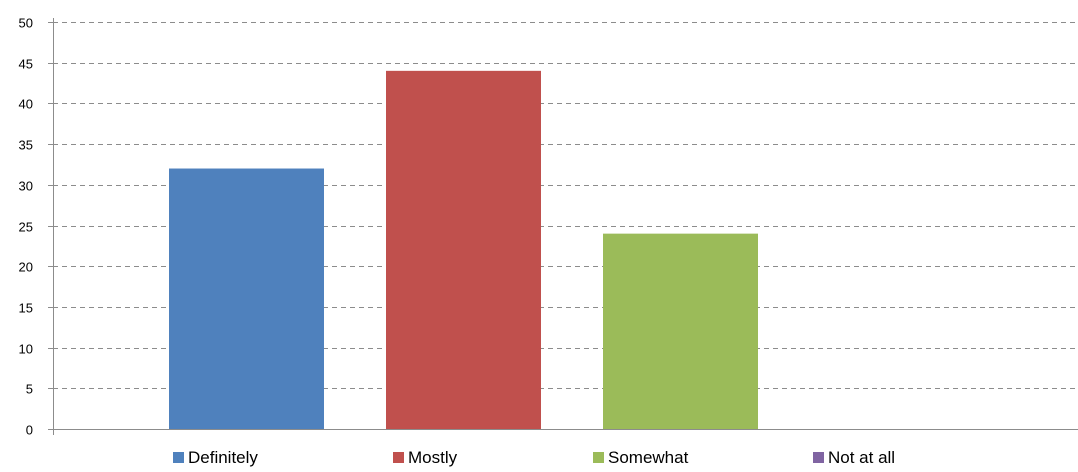 The height and width of the screenshot is (472, 1078). What do you see at coordinates (26, 104) in the screenshot?
I see `y-tick-label: 40` at bounding box center [26, 104].